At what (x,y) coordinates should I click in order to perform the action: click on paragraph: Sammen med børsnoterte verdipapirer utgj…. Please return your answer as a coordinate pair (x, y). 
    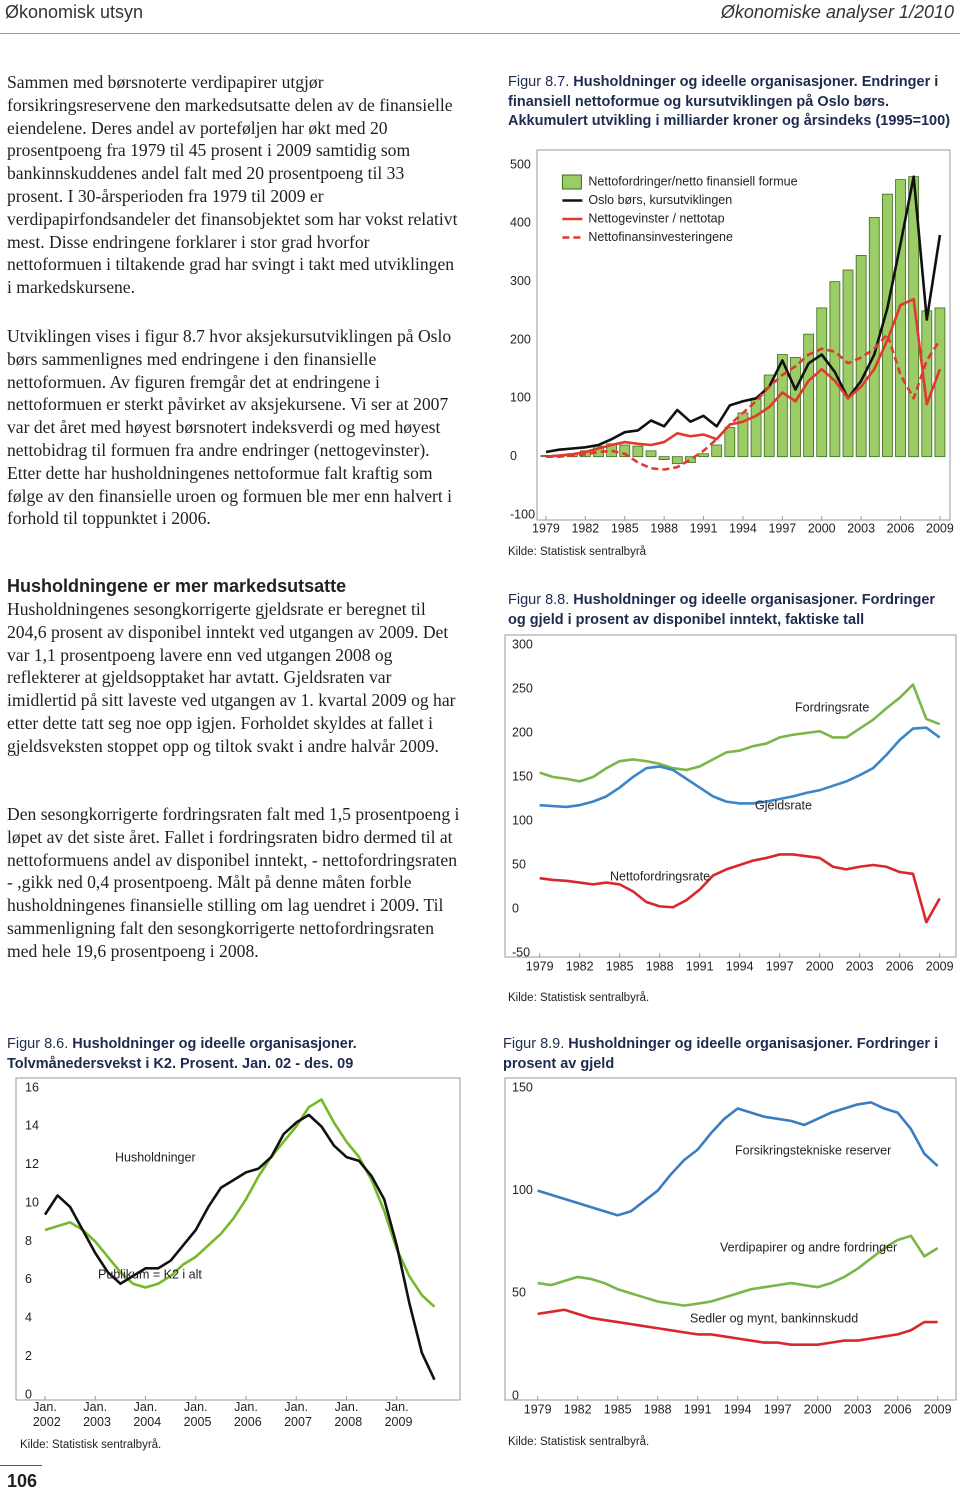
    Looking at the image, I should click on (232, 185).